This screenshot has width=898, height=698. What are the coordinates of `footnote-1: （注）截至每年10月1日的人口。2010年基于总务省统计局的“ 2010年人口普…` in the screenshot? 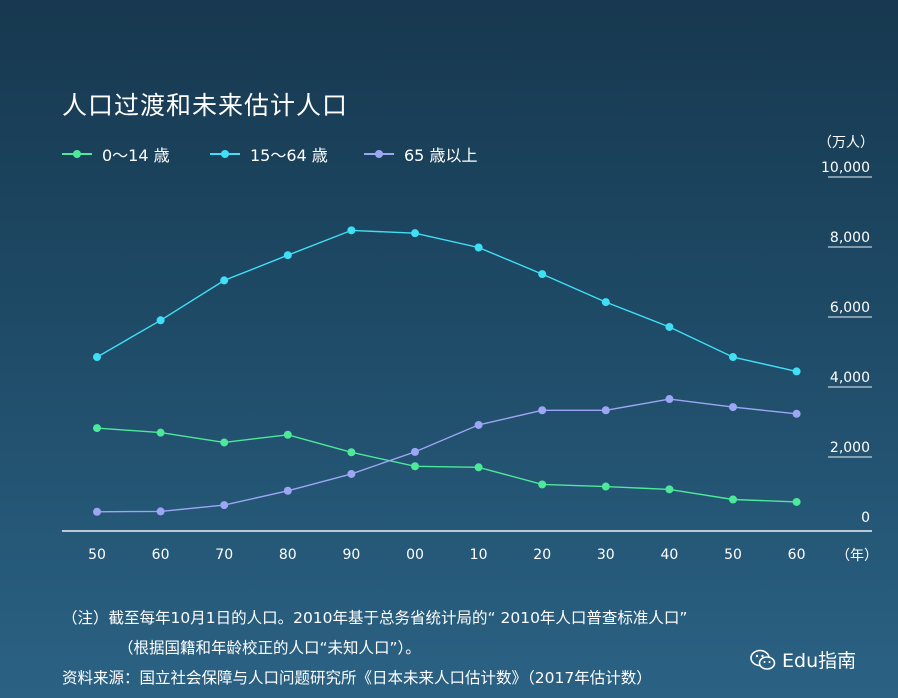 It's located at (375, 618).